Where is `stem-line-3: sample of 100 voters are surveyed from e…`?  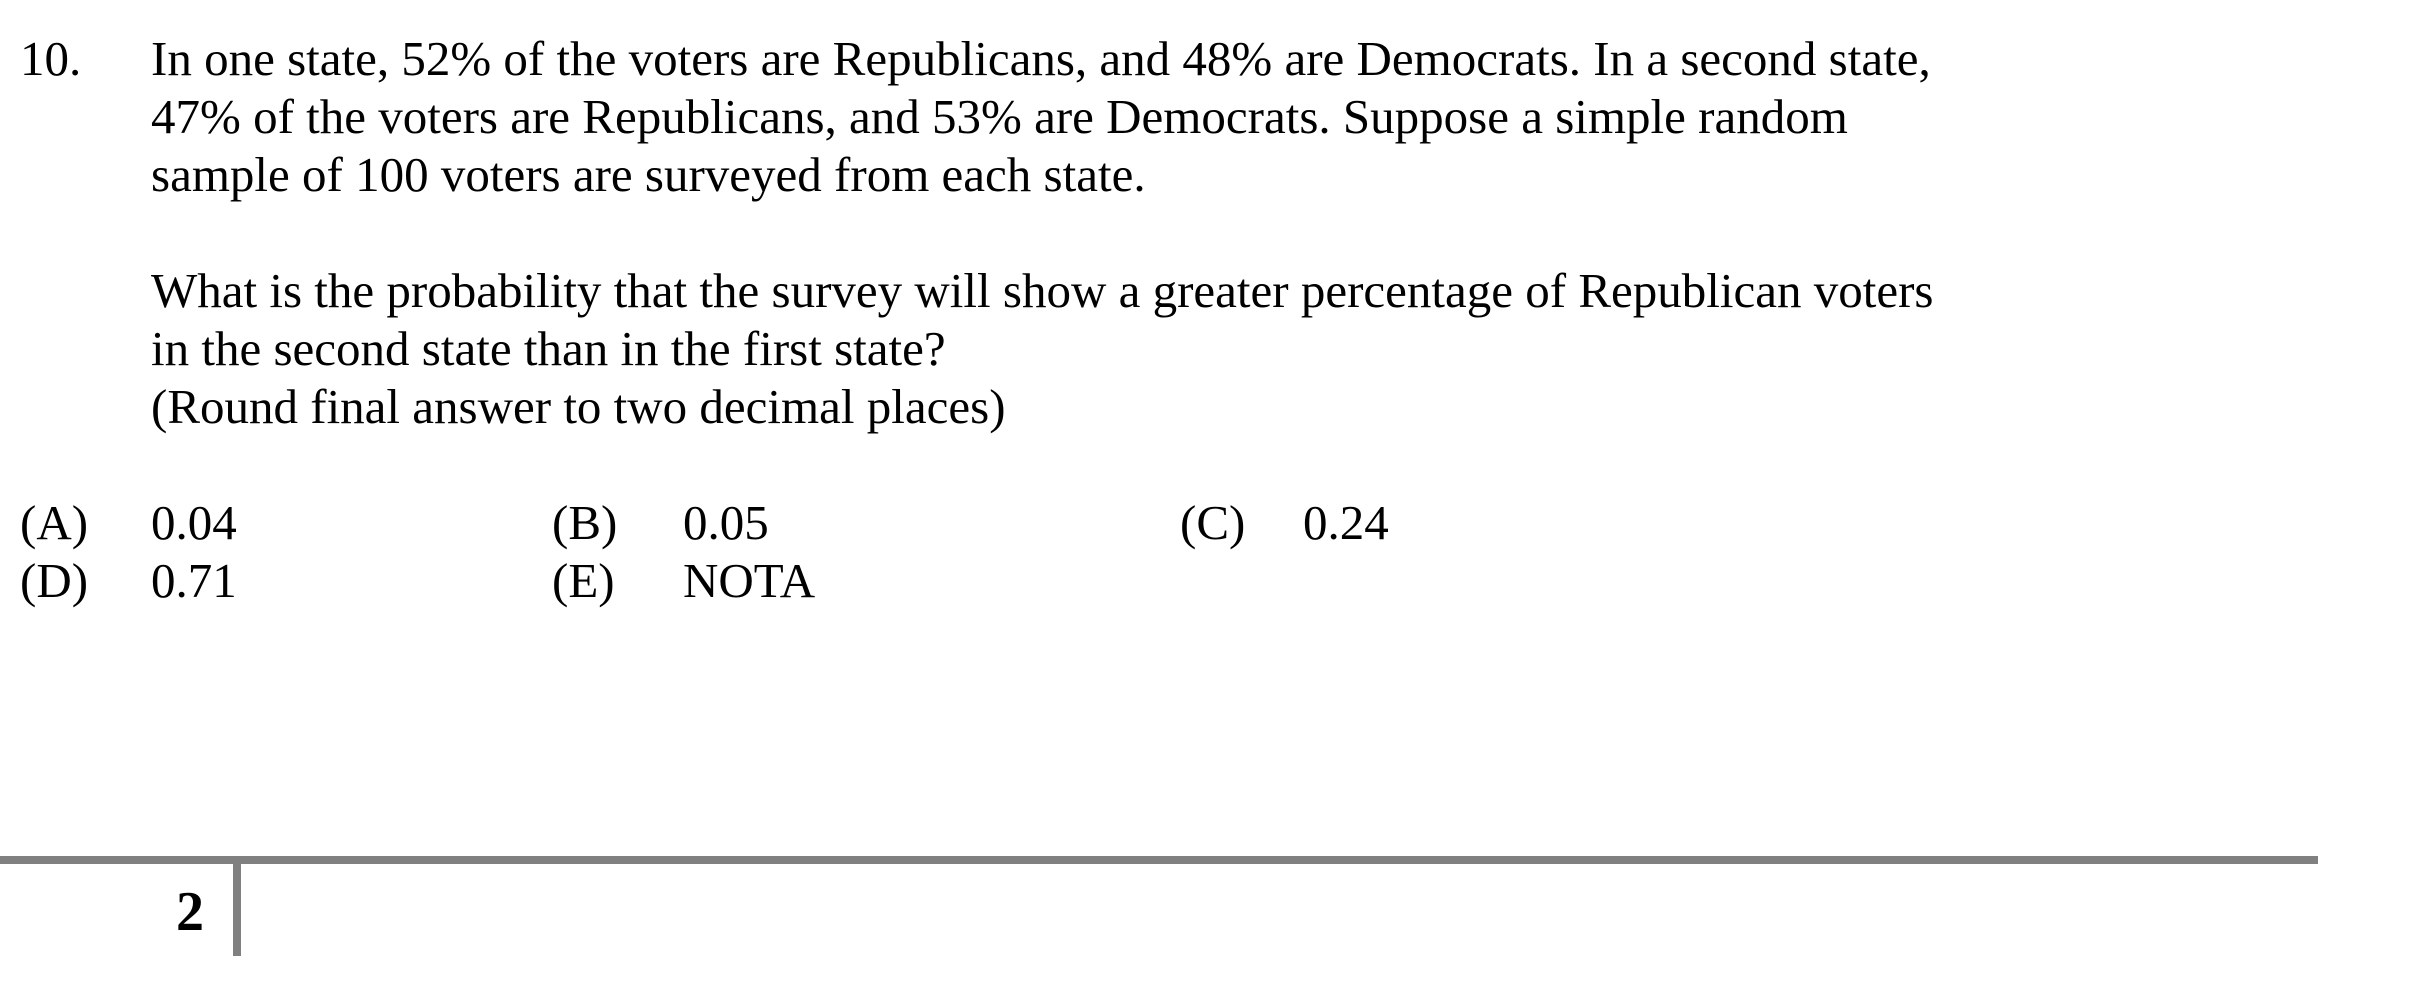
stem-line-3: sample of 100 voters are surveyed from e… is located at coordinates (1151, 175).